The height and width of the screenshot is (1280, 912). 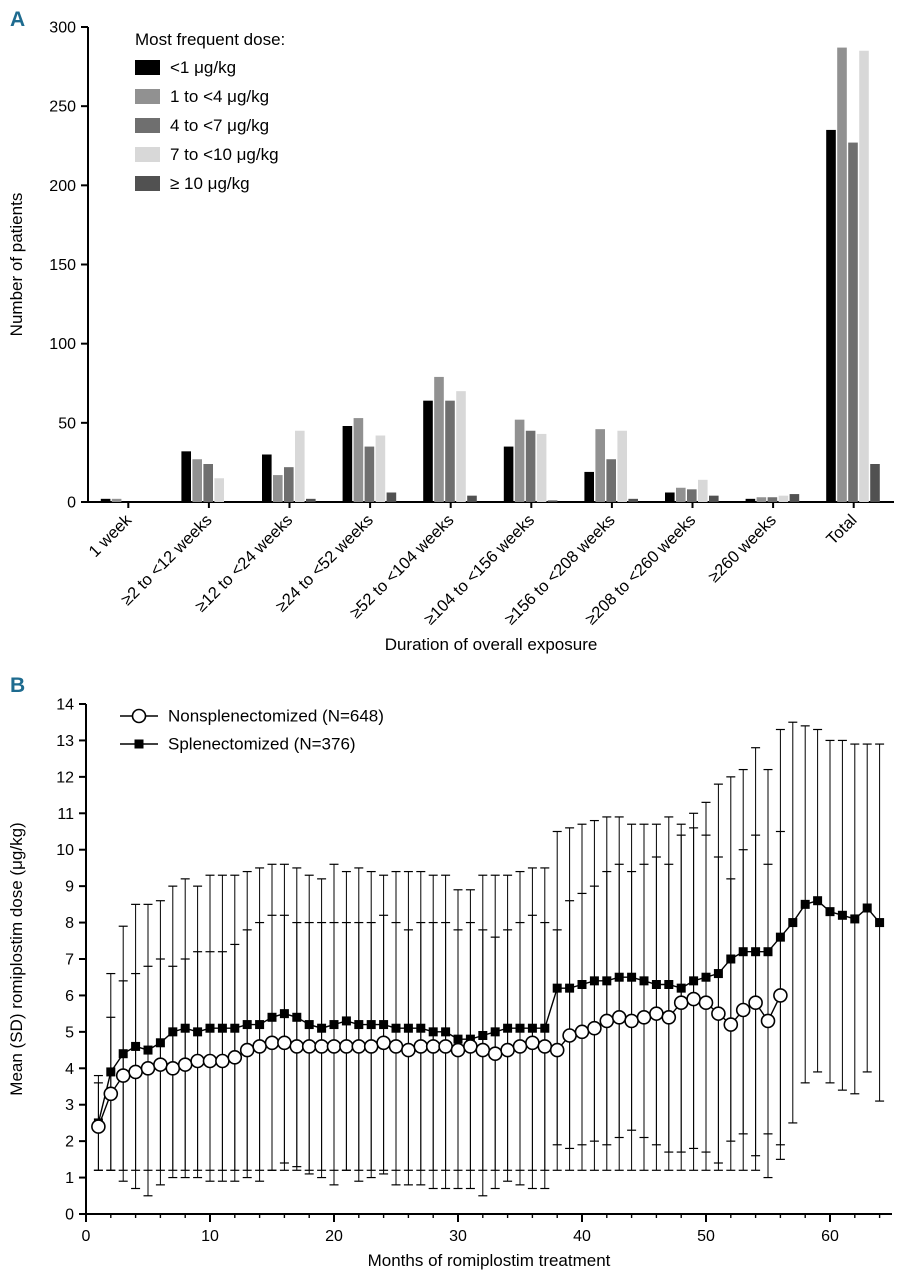 What do you see at coordinates (489, 1260) in the screenshot?
I see `svg-text:Months of romiplostim treatmen: Months of romiplostim treatment` at bounding box center [489, 1260].